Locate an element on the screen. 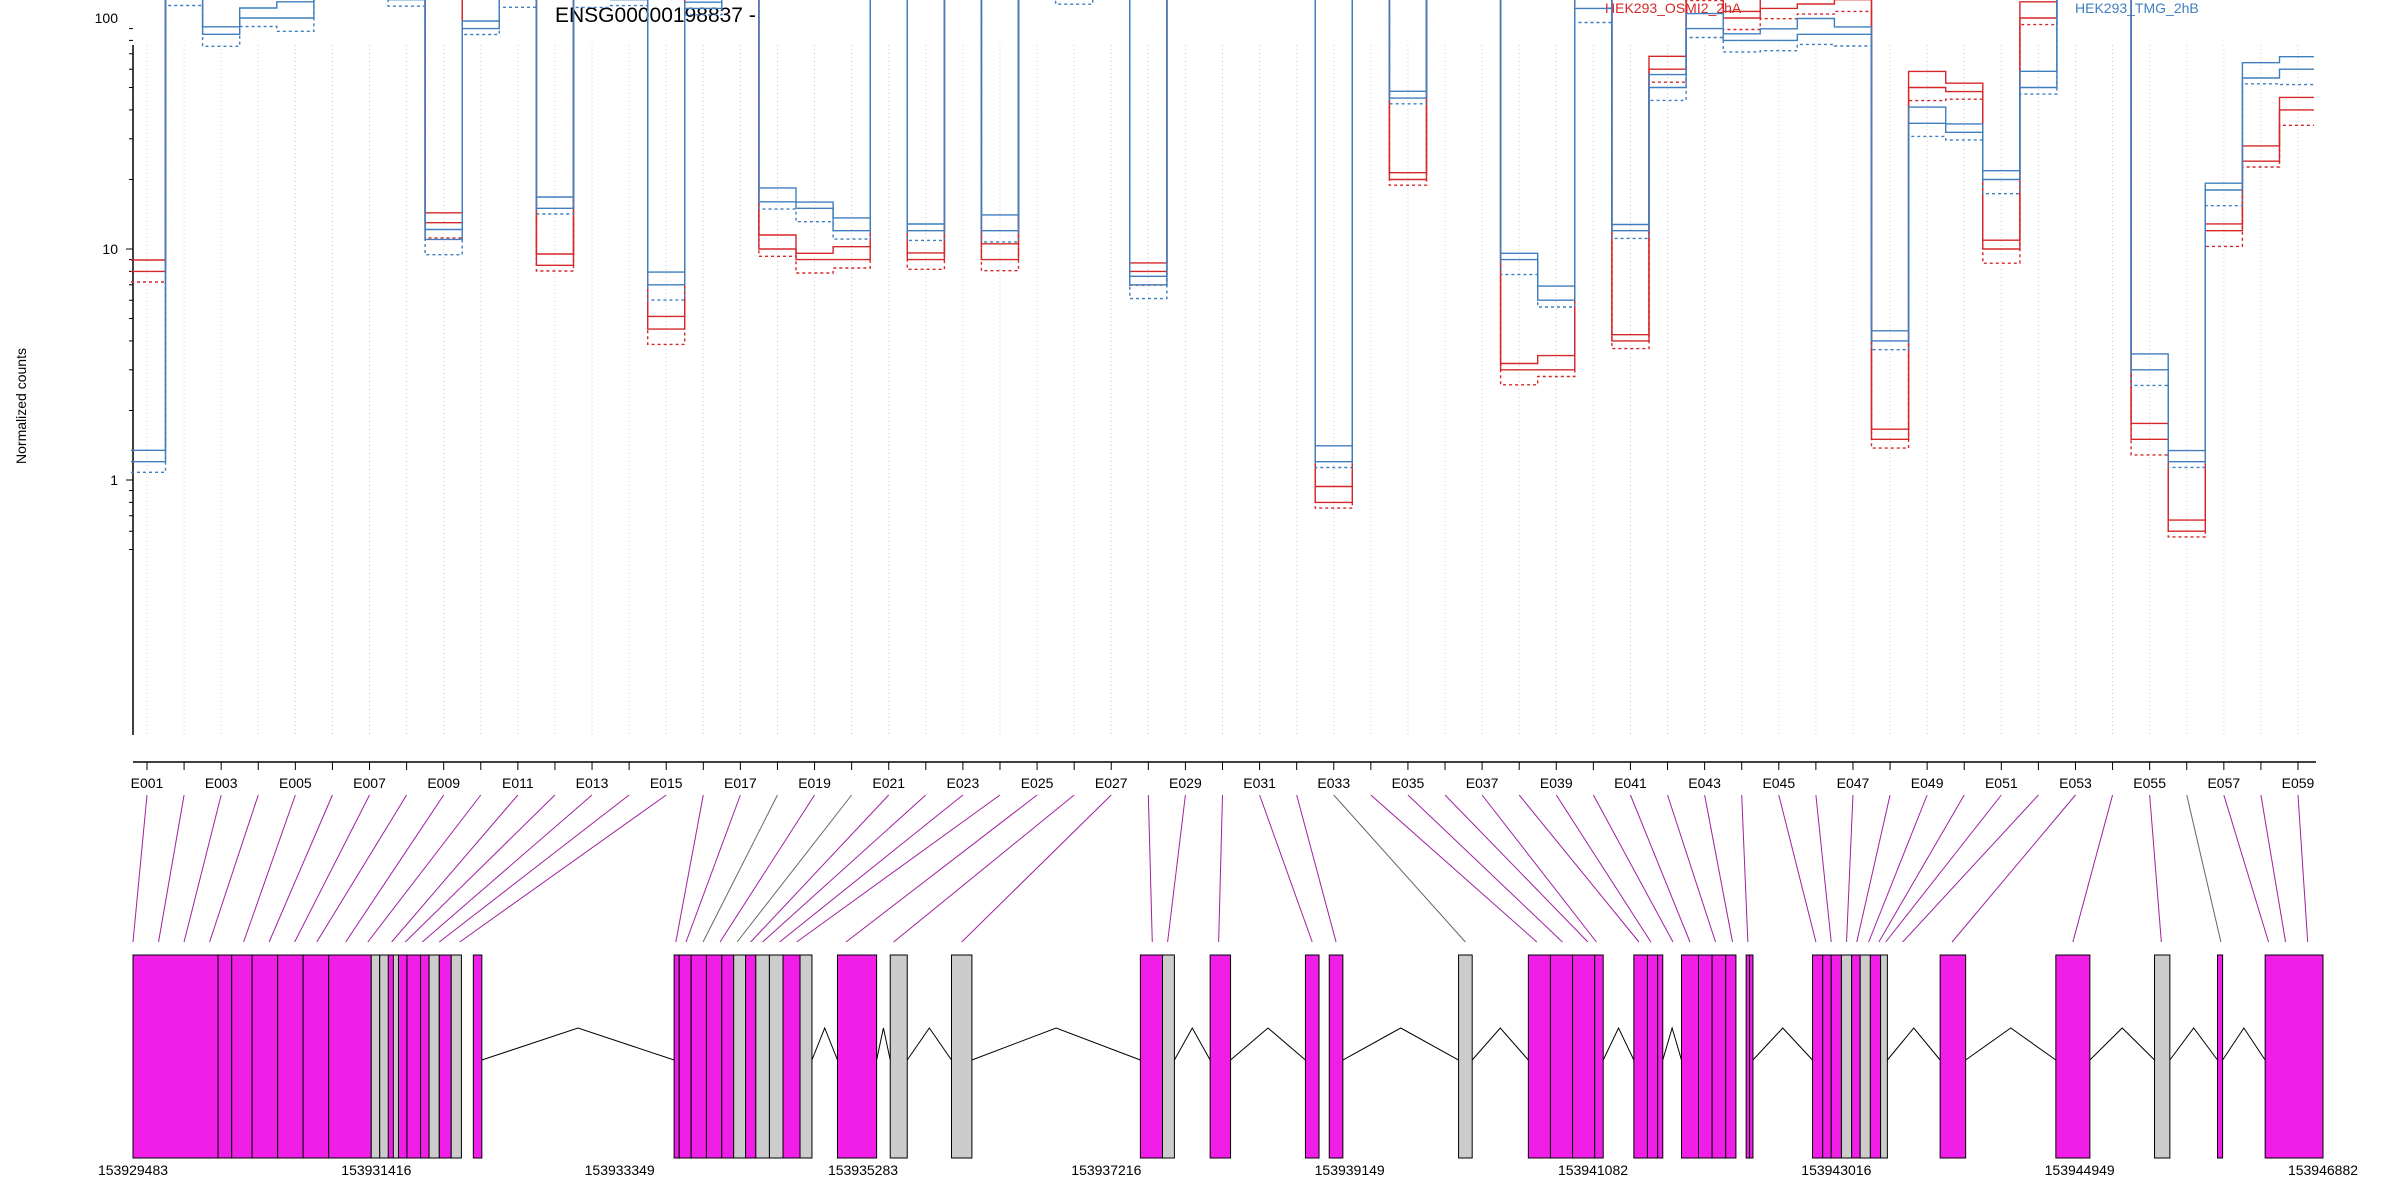 The width and height of the screenshot is (2400, 1200). x-tick-label: E045 is located at coordinates (1778, 783).